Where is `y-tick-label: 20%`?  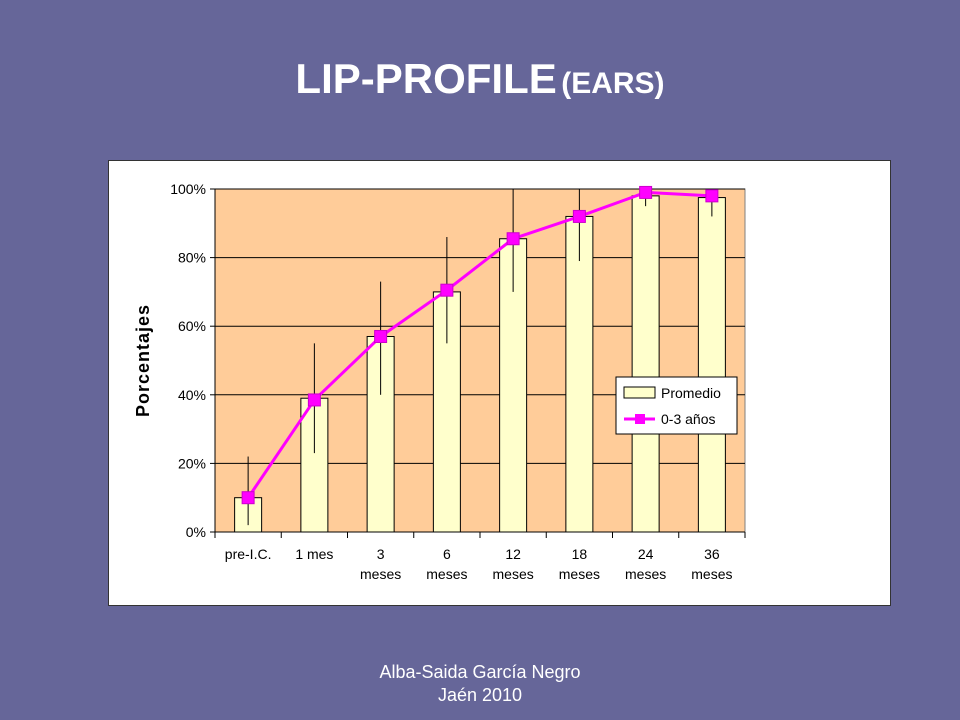
y-tick-label: 20% is located at coordinates (192, 463).